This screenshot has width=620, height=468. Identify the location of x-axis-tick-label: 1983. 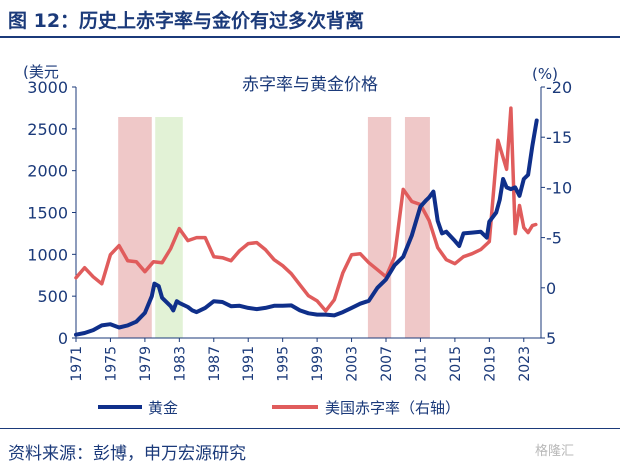
(180, 364).